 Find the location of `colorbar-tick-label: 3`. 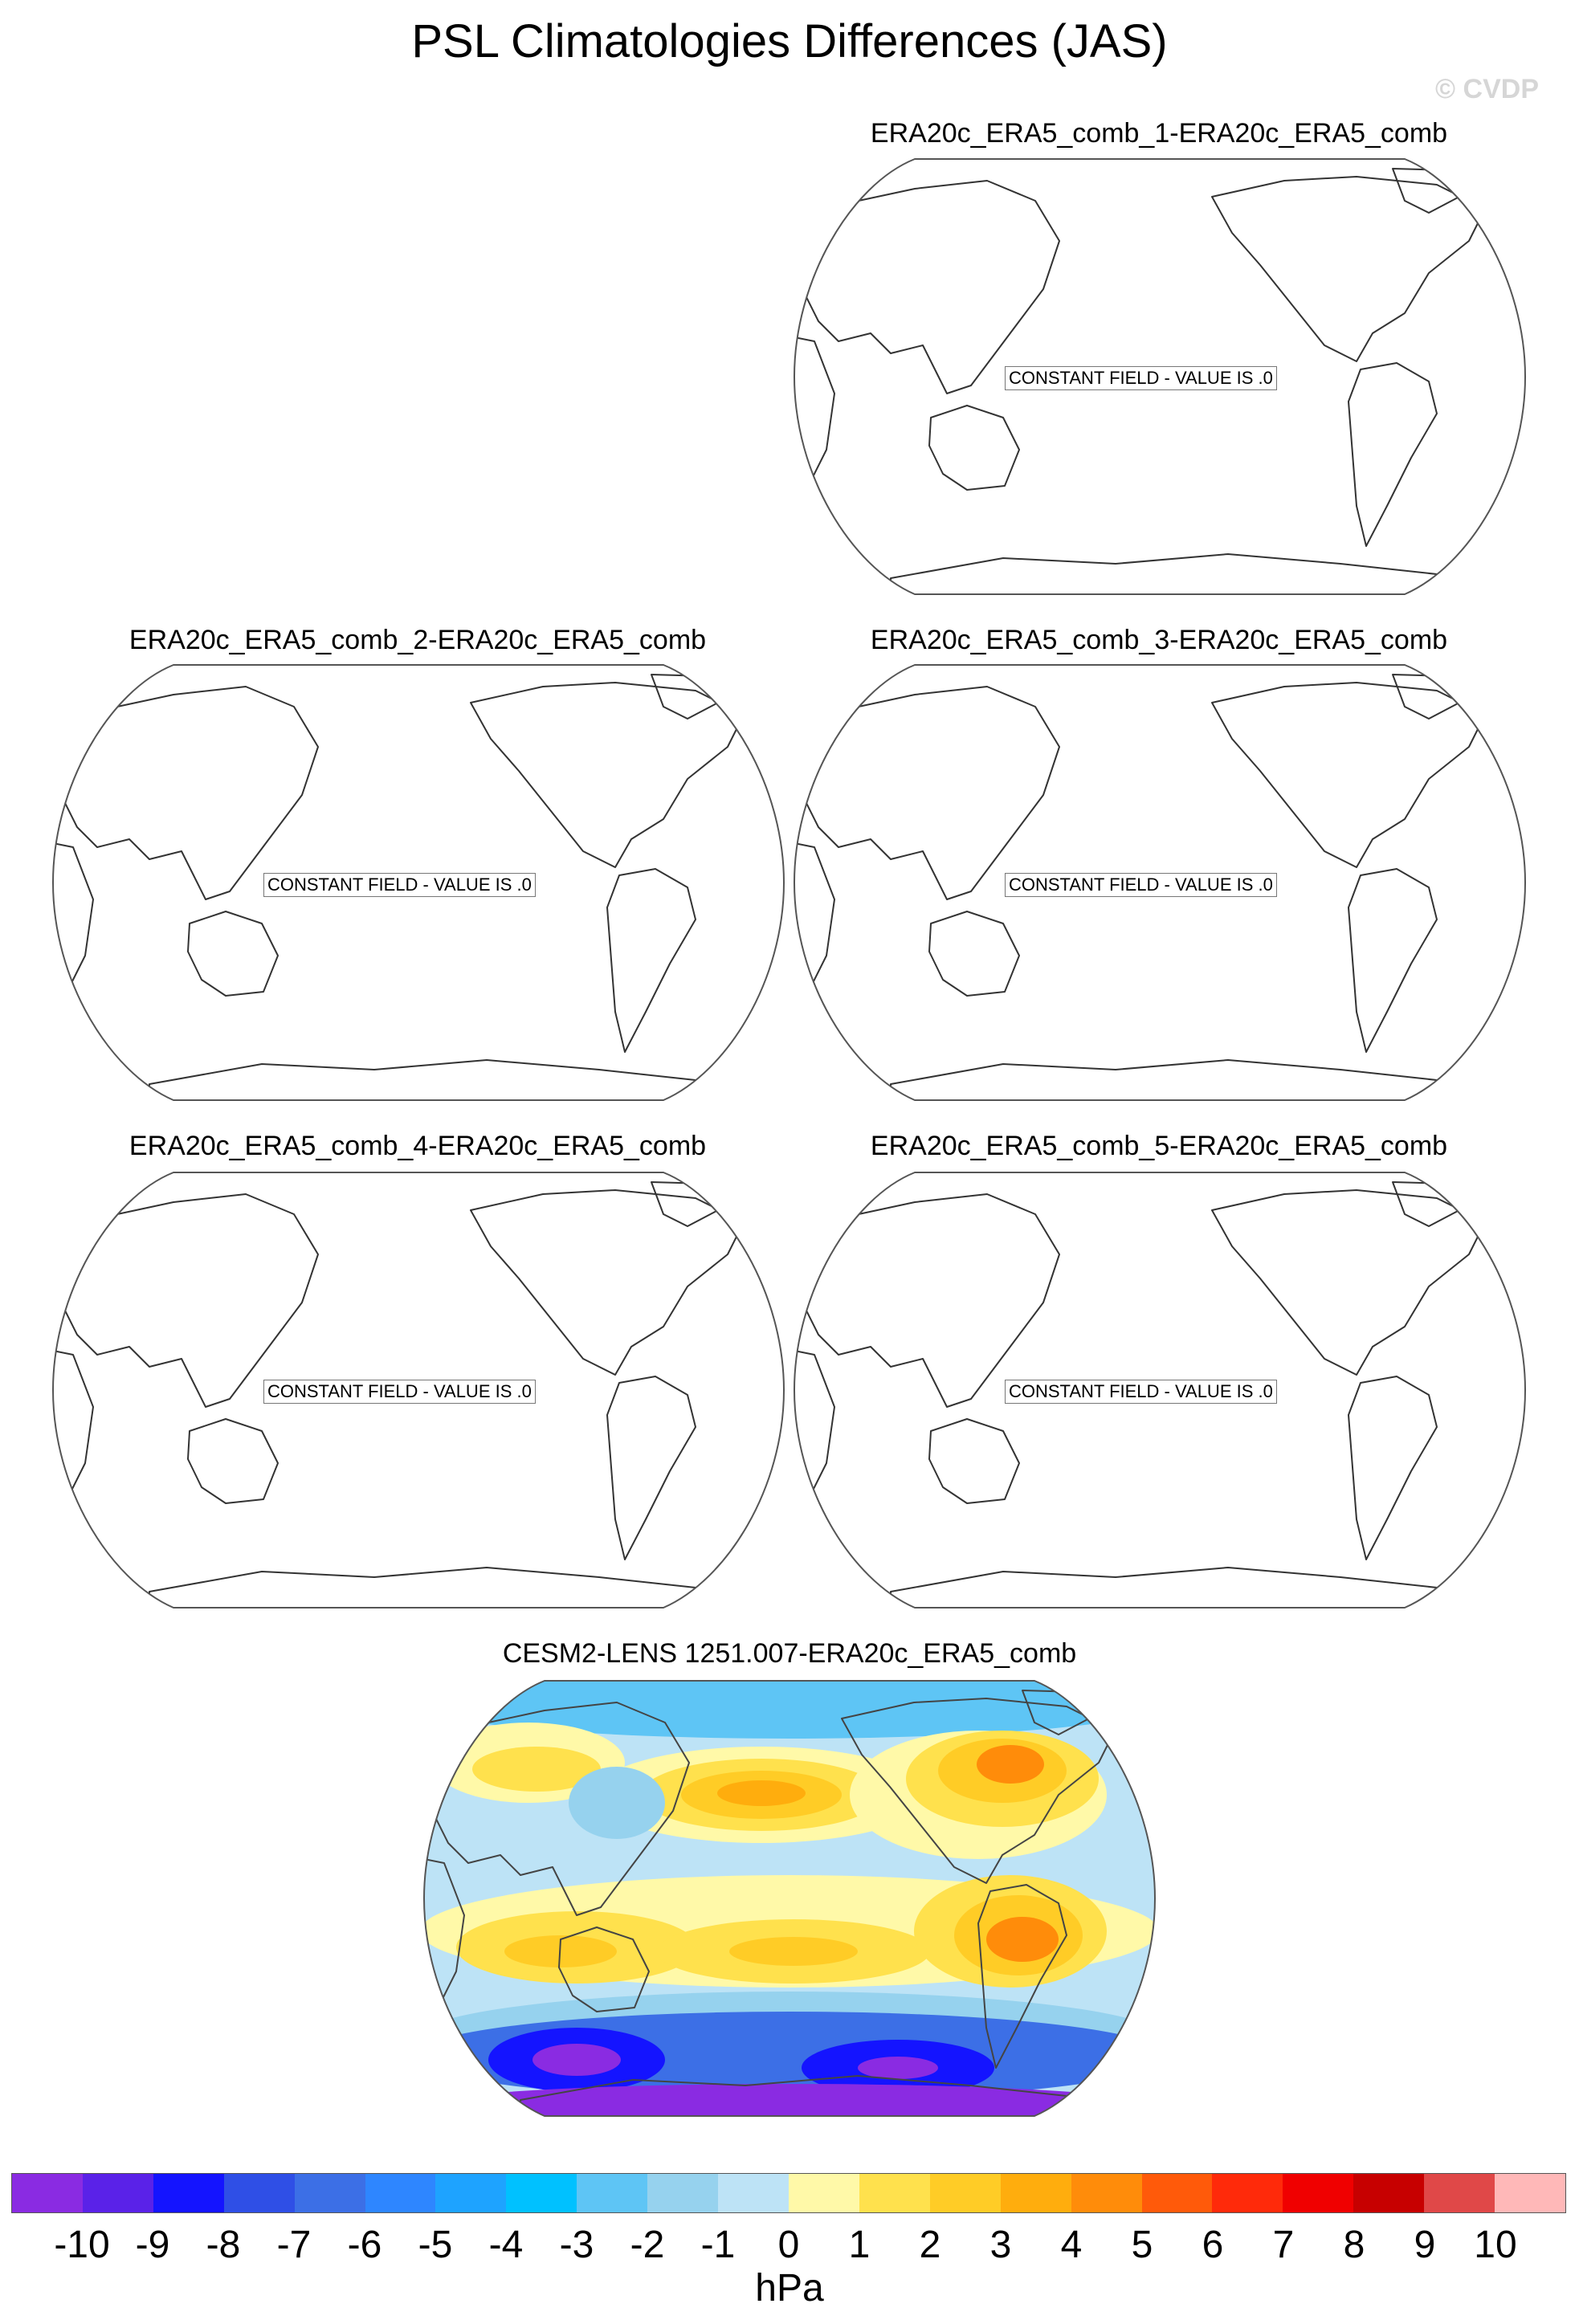

colorbar-tick-label: 3 is located at coordinates (1000, 2245).